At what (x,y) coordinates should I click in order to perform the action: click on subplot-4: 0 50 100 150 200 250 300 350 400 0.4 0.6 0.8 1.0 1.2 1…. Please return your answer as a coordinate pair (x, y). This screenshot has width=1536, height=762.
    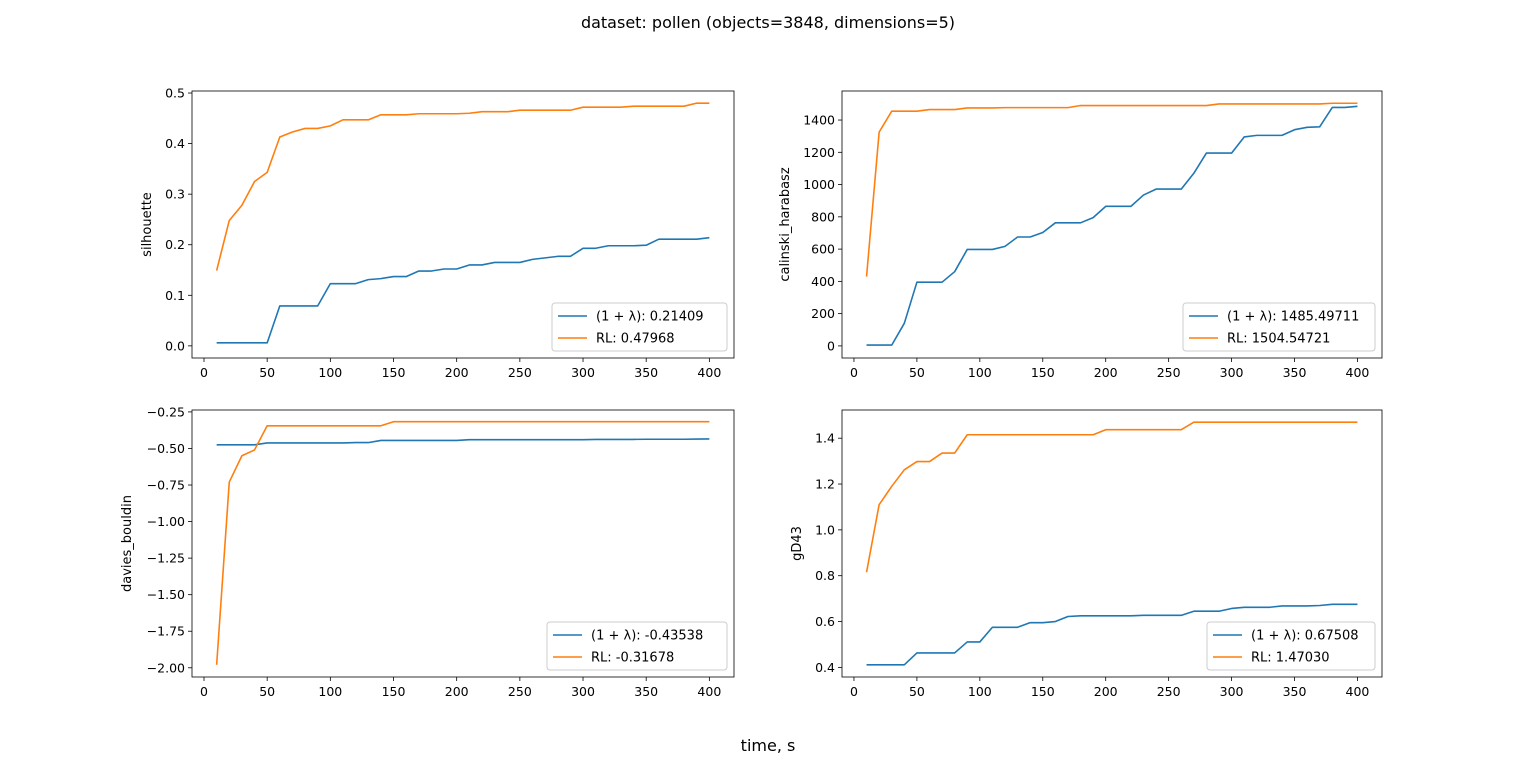
    Looking at the image, I should click on (1086, 554).